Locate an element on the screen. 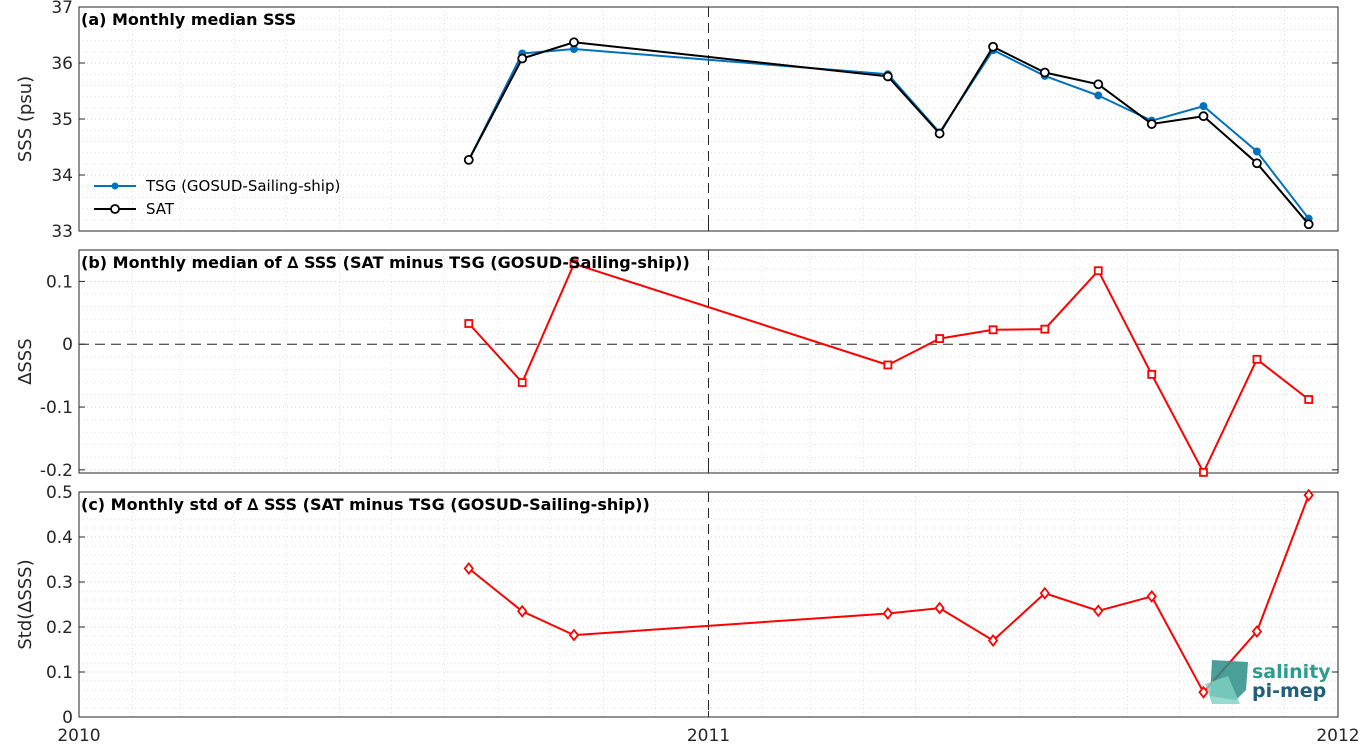  series-line is located at coordinates (888, 133).